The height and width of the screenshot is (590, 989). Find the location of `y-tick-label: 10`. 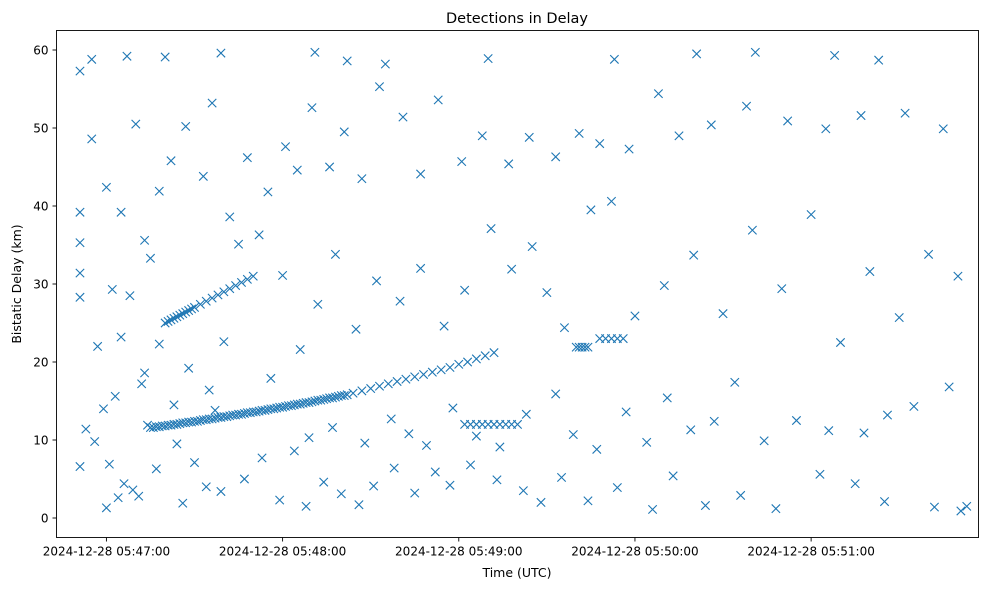

y-tick-label: 10 is located at coordinates (40, 441).